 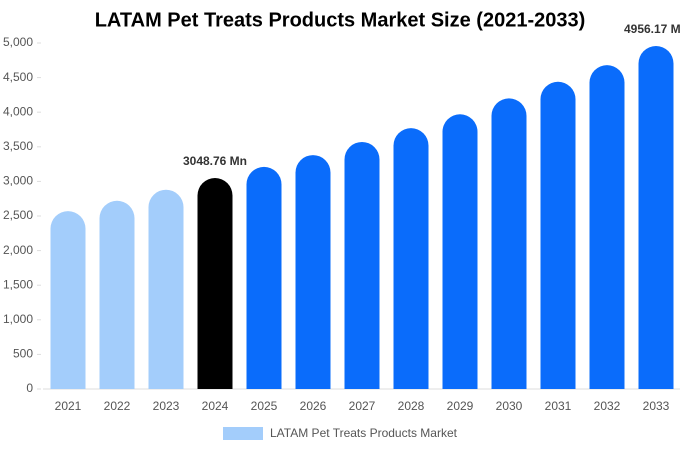 What do you see at coordinates (215, 406) in the screenshot?
I see `x-tick-label: 2024` at bounding box center [215, 406].